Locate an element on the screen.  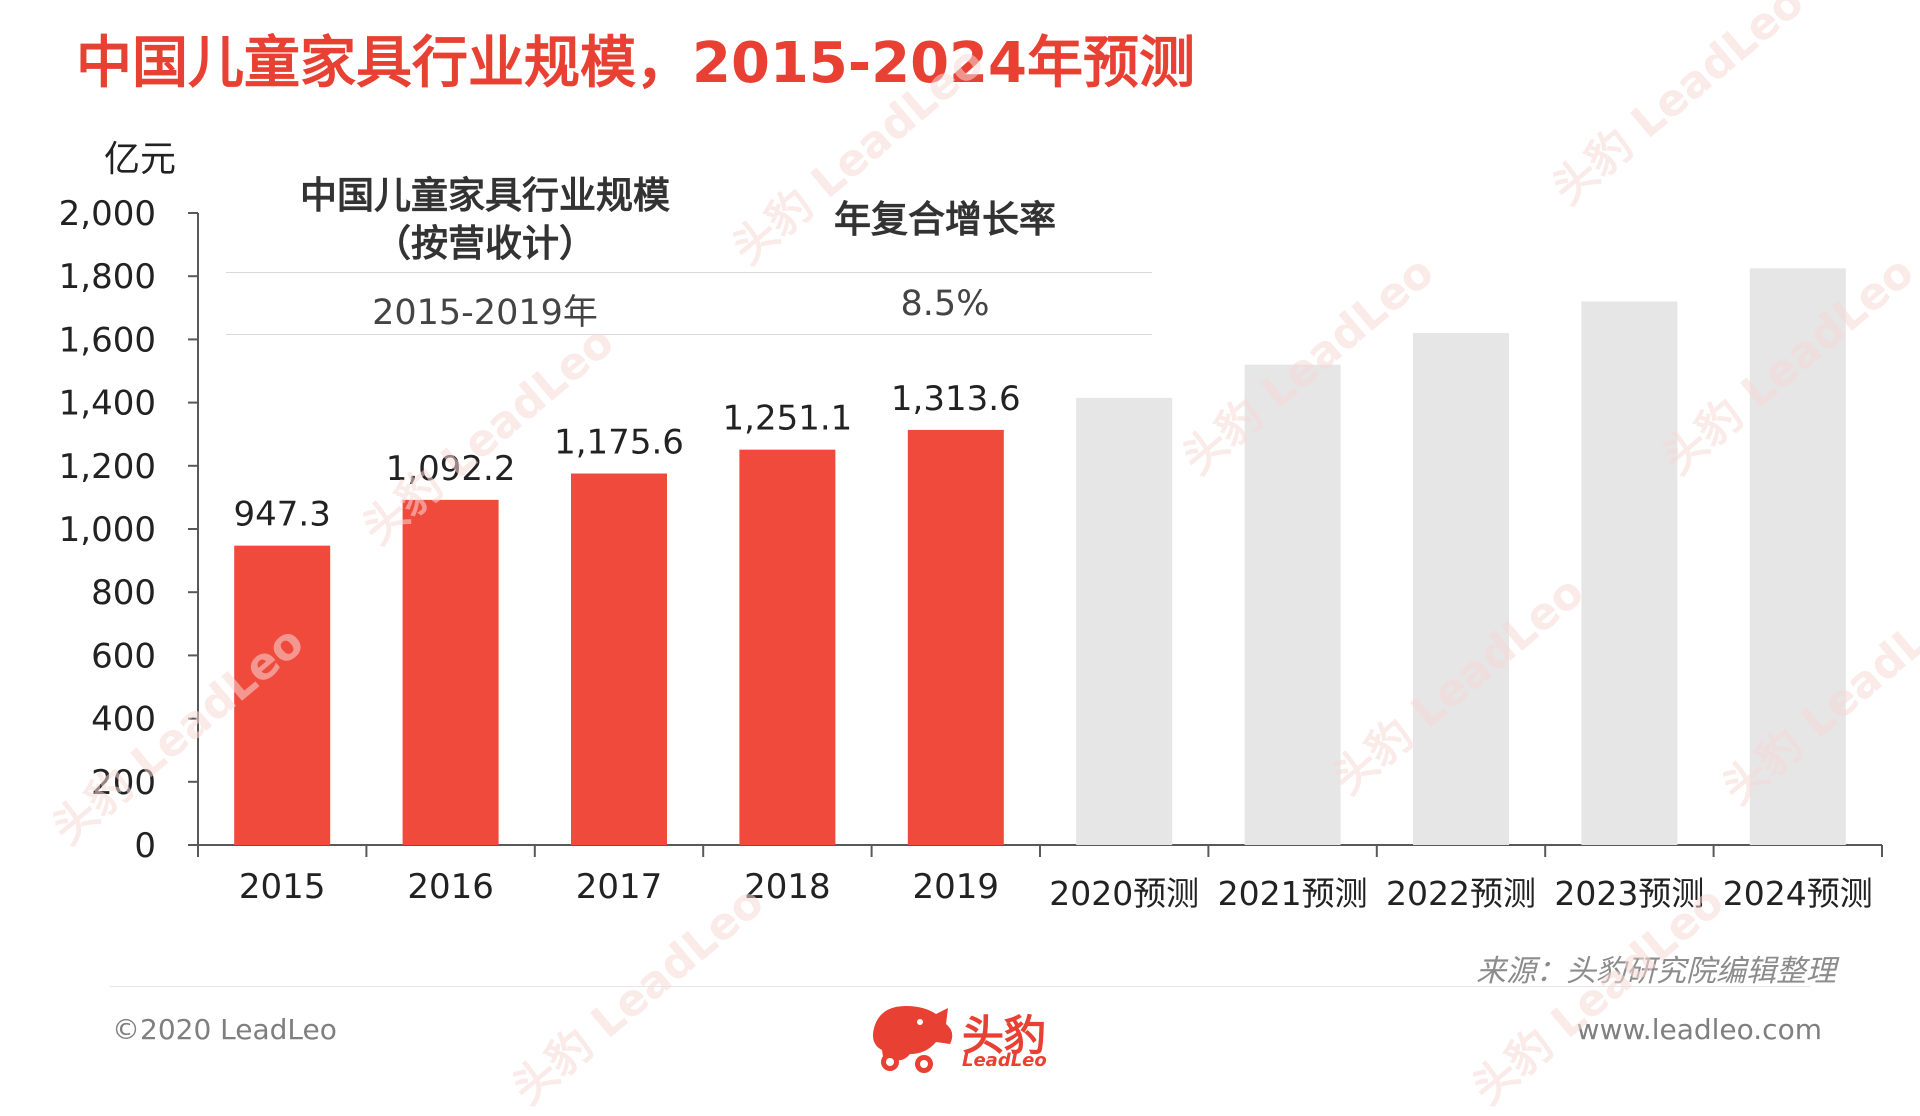
y-tick-label: 800 is located at coordinates (123, 593).